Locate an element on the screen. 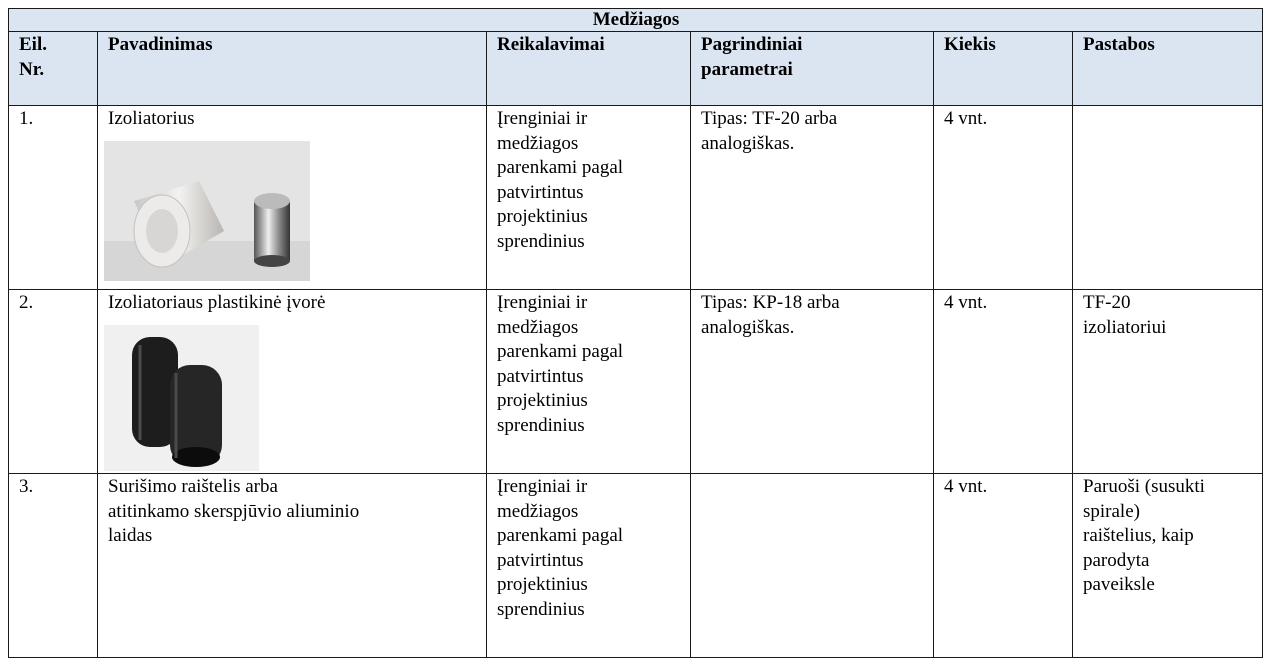  cell-line: laidas is located at coordinates (130, 535).